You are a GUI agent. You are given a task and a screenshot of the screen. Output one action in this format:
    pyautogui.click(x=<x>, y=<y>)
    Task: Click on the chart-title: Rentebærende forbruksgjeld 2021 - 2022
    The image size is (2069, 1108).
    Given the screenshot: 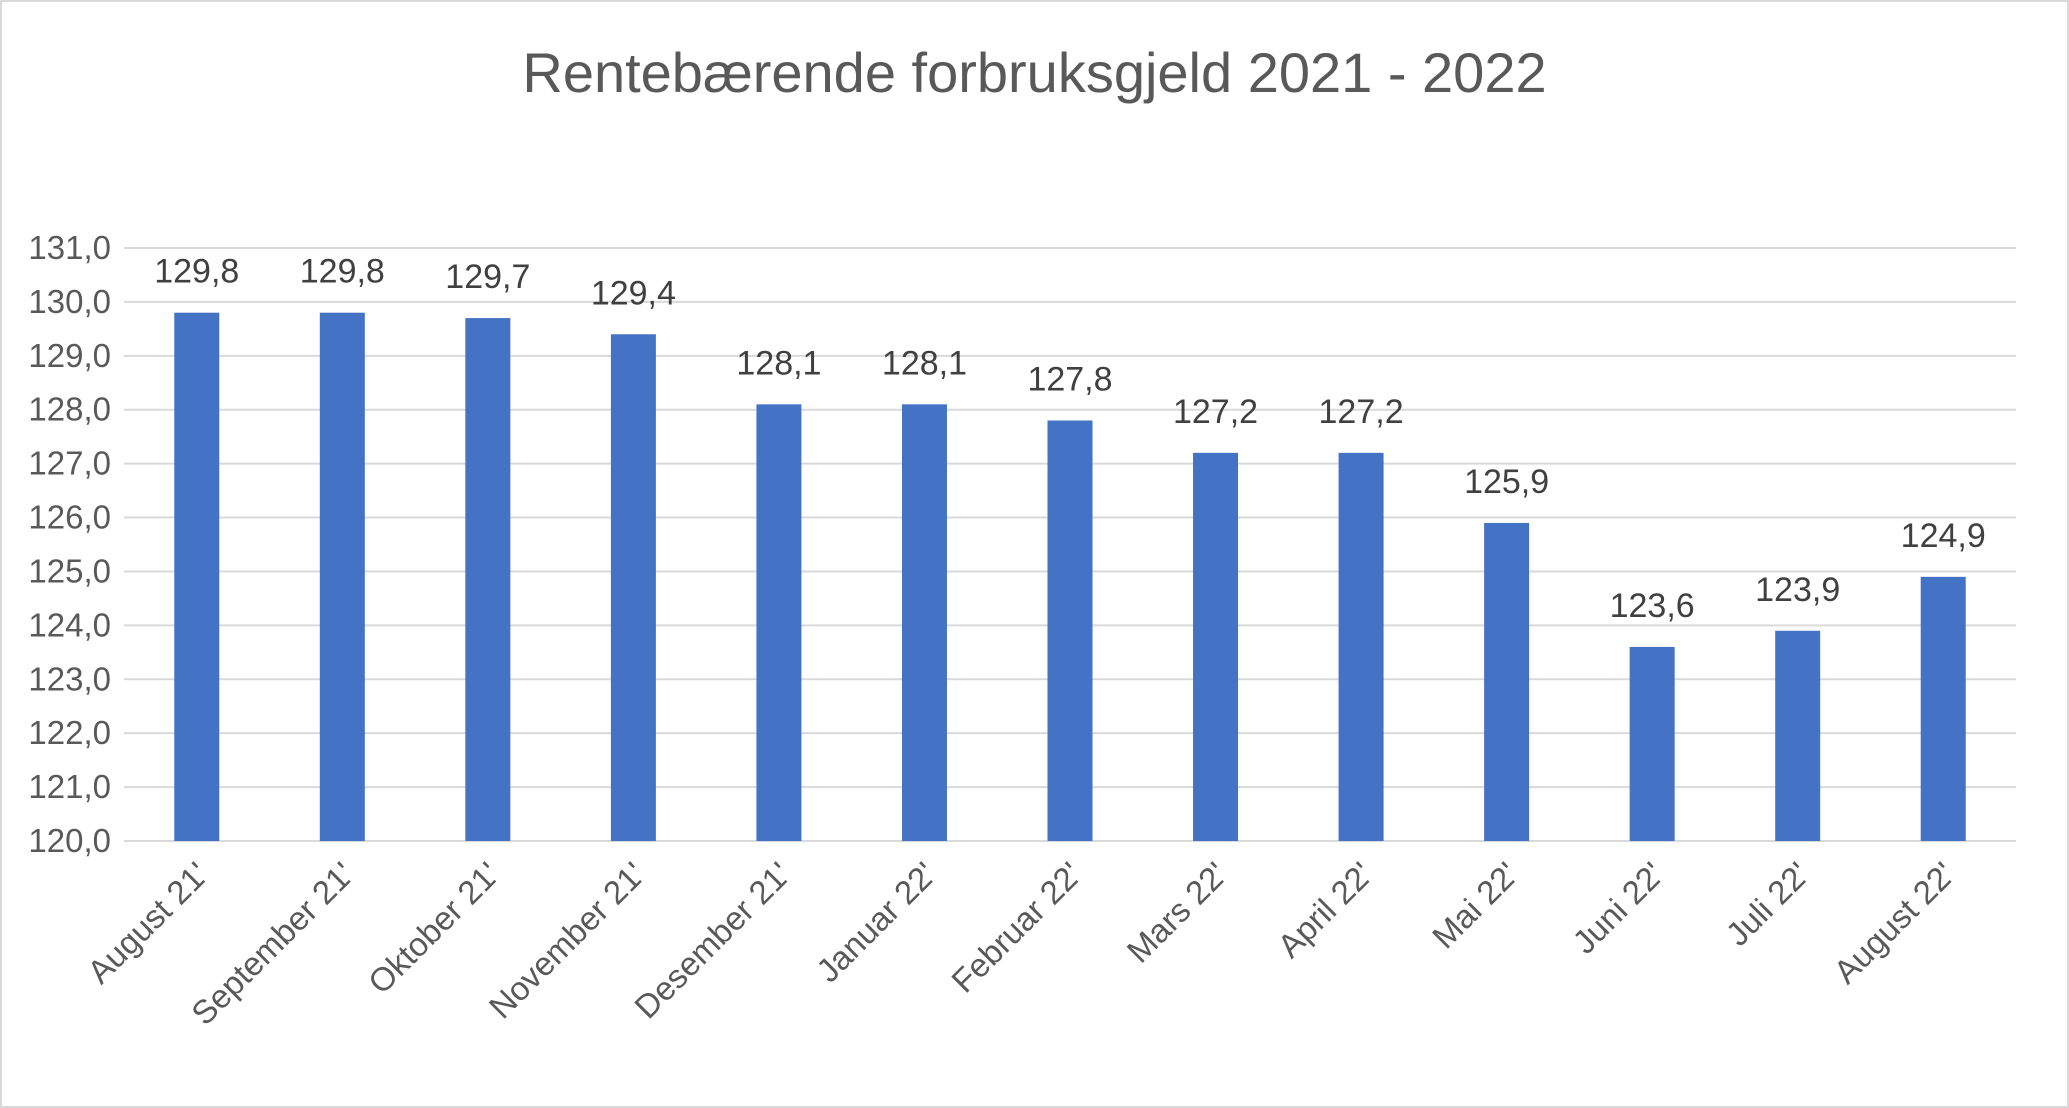 What is the action you would take?
    pyautogui.click(x=1034, y=72)
    